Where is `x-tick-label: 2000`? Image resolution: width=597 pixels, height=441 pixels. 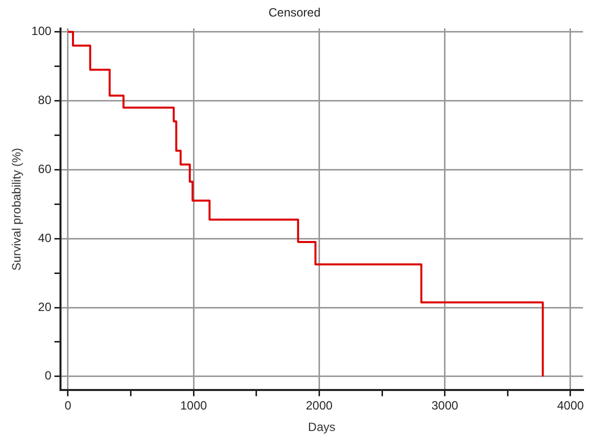 x-tick-label: 2000 is located at coordinates (319, 405).